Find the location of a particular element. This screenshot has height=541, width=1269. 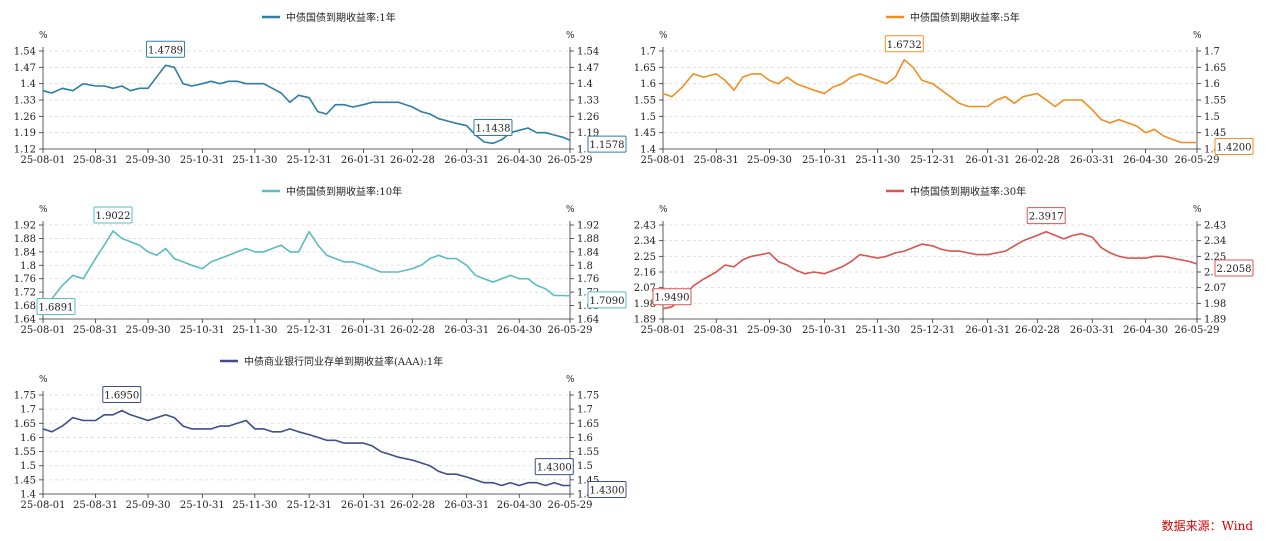

y-tick-label-right: 1.89 is located at coordinates (1215, 320).